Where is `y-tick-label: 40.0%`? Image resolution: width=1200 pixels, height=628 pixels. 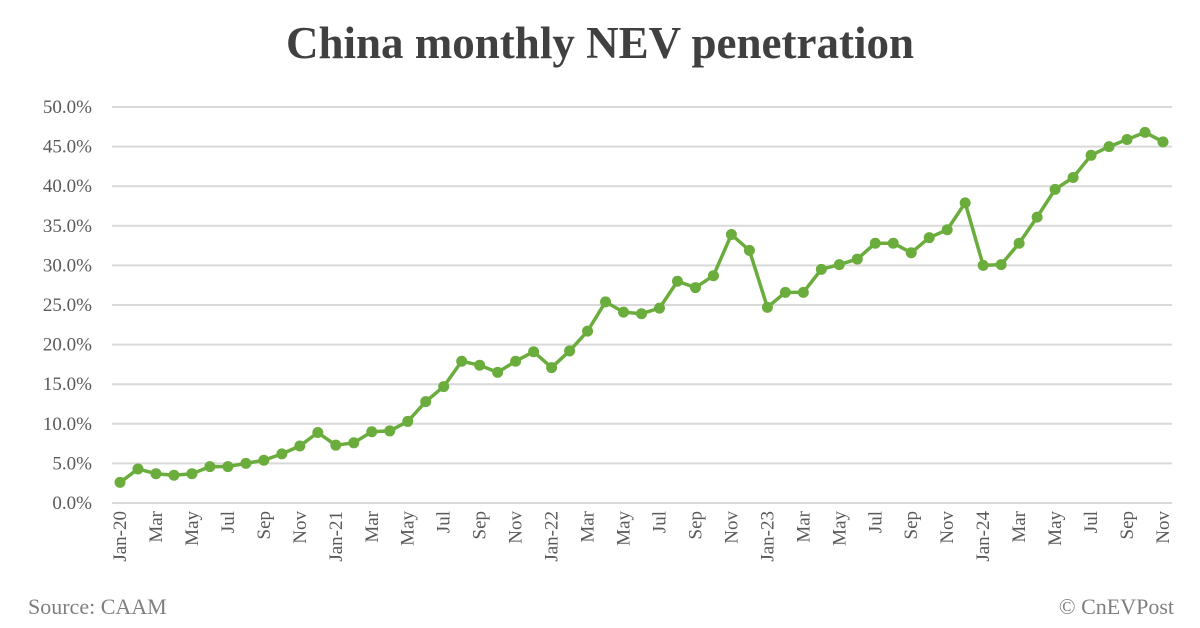 y-tick-label: 40.0% is located at coordinates (67, 186).